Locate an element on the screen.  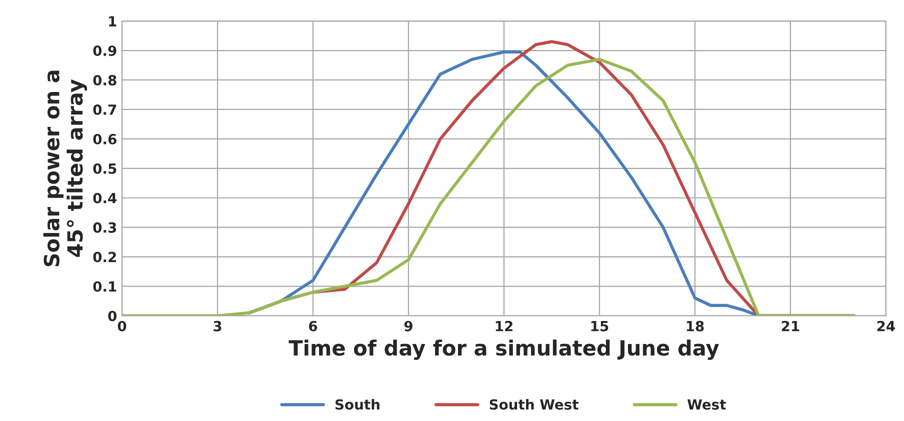
y-tick-label: 0.2 is located at coordinates (104, 257).